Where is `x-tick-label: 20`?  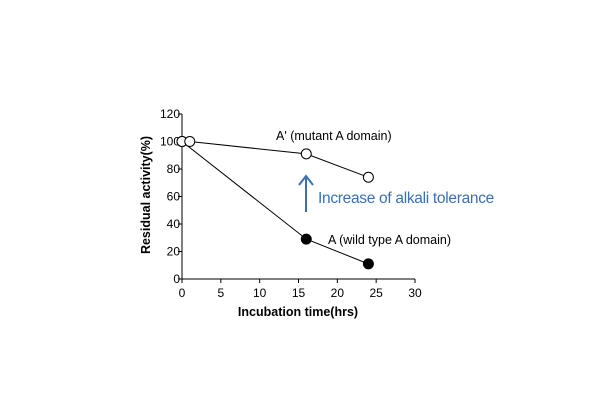 x-tick-label: 20 is located at coordinates (338, 293).